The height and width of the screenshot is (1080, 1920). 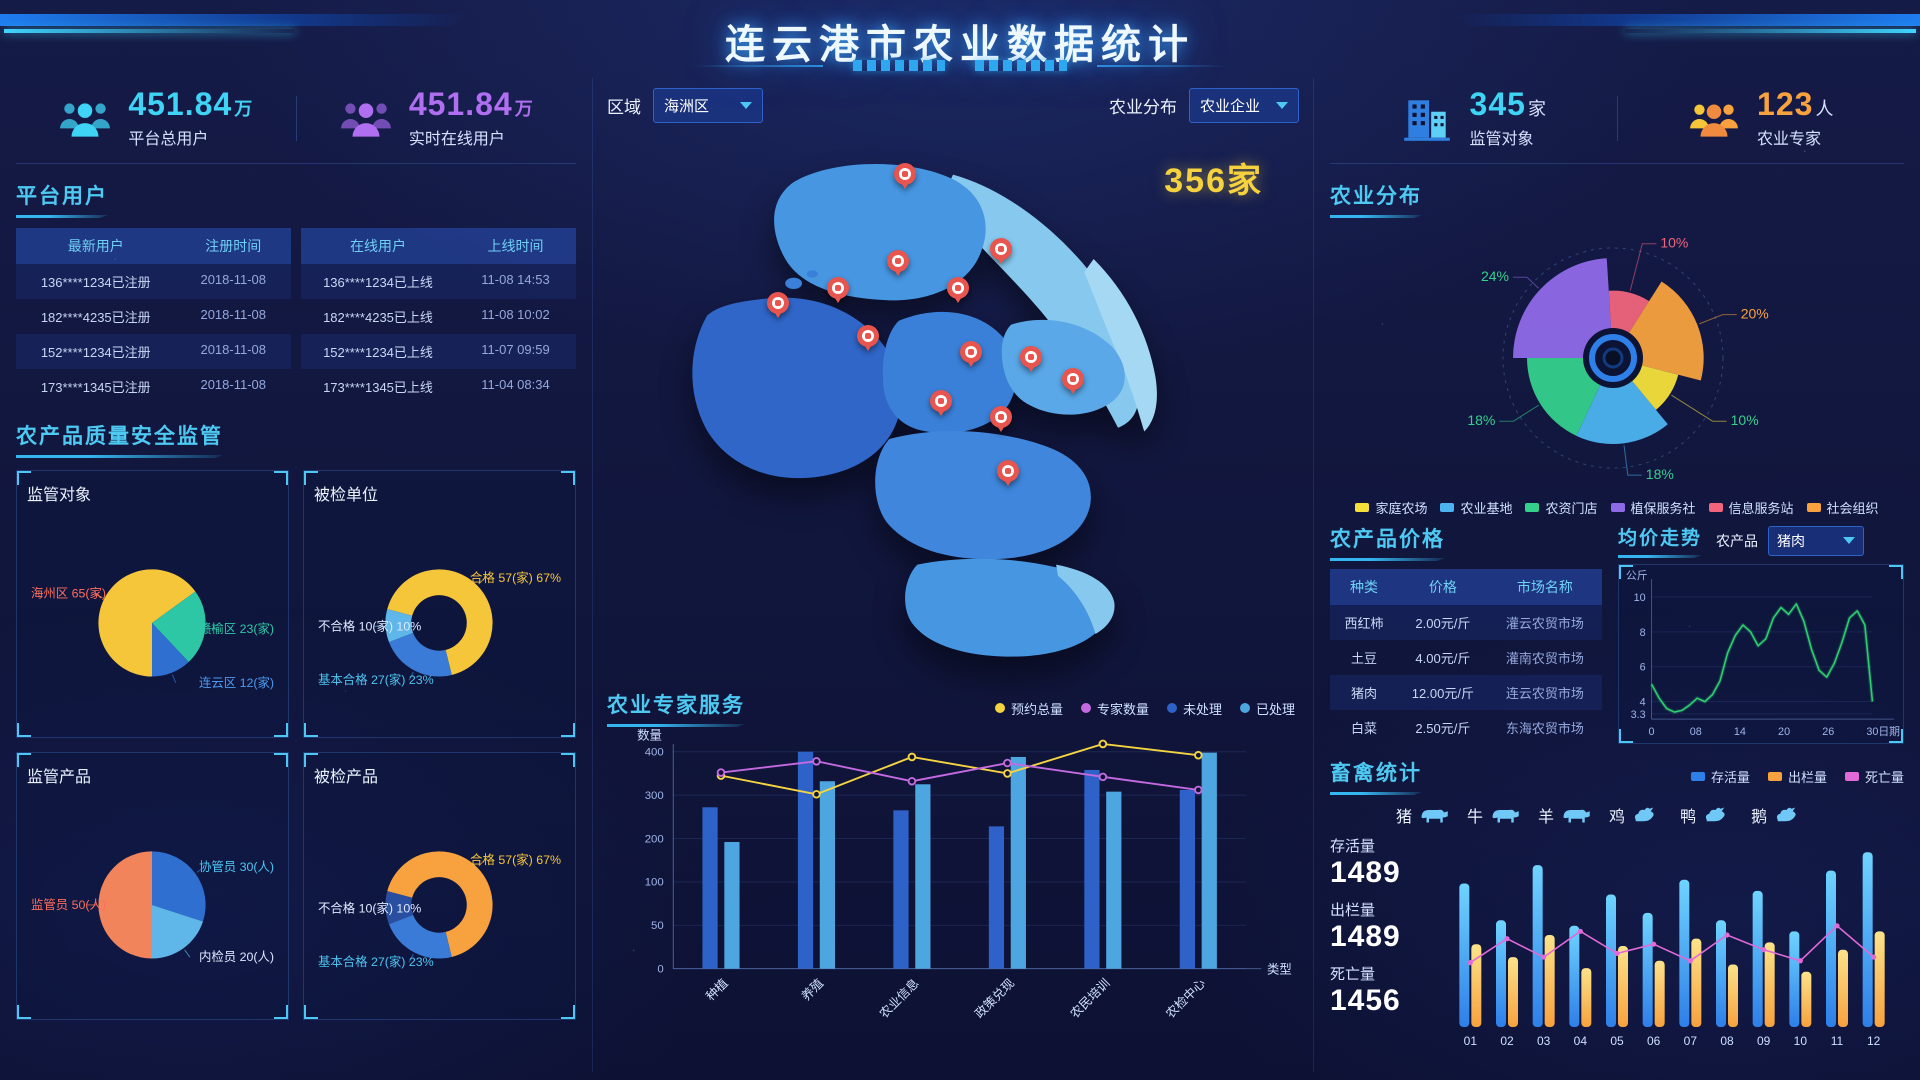 I want to click on legend-item-社会组织: 社会组织, so click(x=1842, y=507).